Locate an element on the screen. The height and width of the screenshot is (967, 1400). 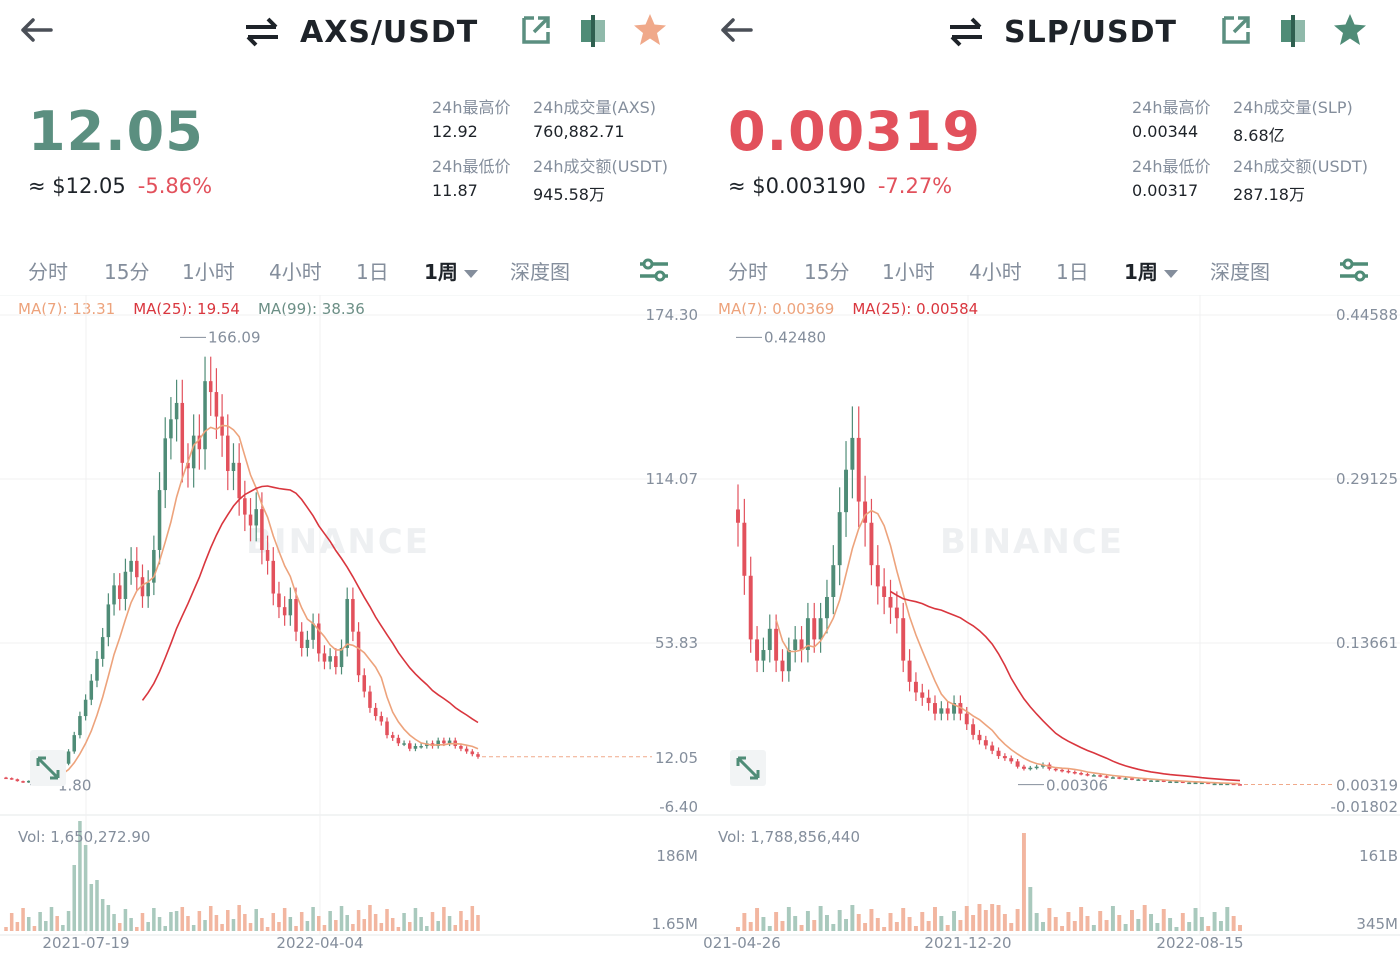
vol-axis-tick: 1.65M is located at coordinates (675, 924).